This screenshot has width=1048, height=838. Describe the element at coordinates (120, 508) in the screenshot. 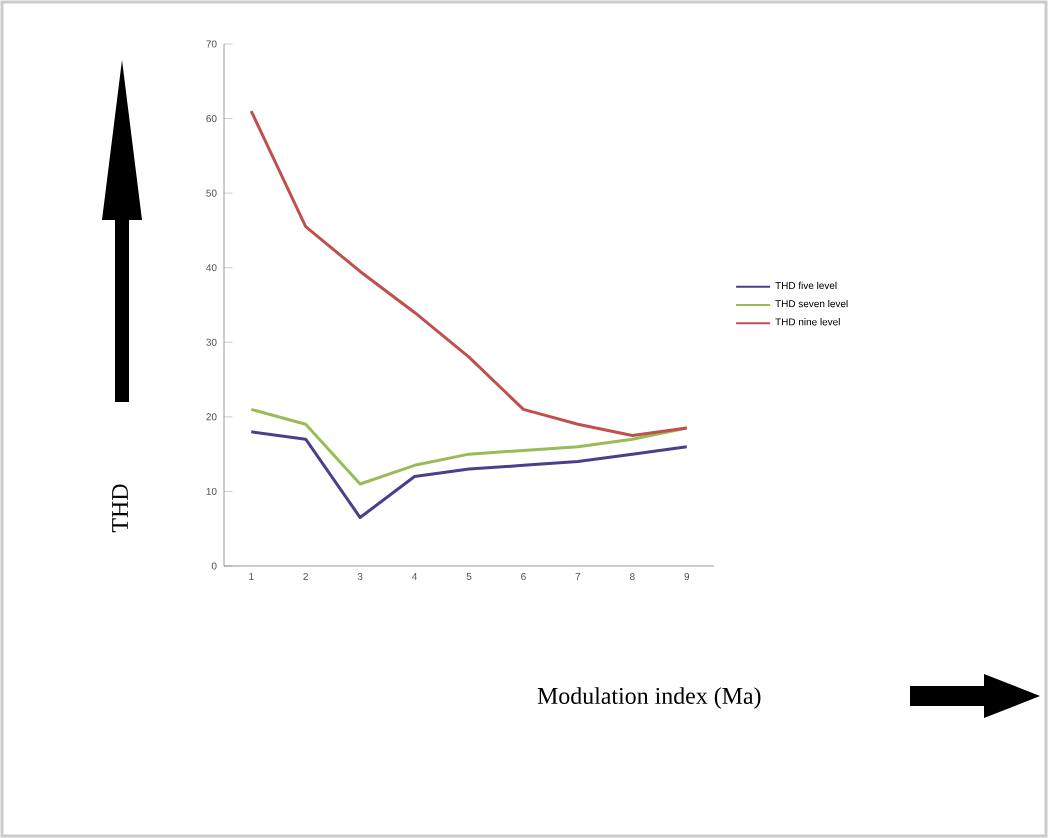

I see `y-axis-title: THD` at that location.